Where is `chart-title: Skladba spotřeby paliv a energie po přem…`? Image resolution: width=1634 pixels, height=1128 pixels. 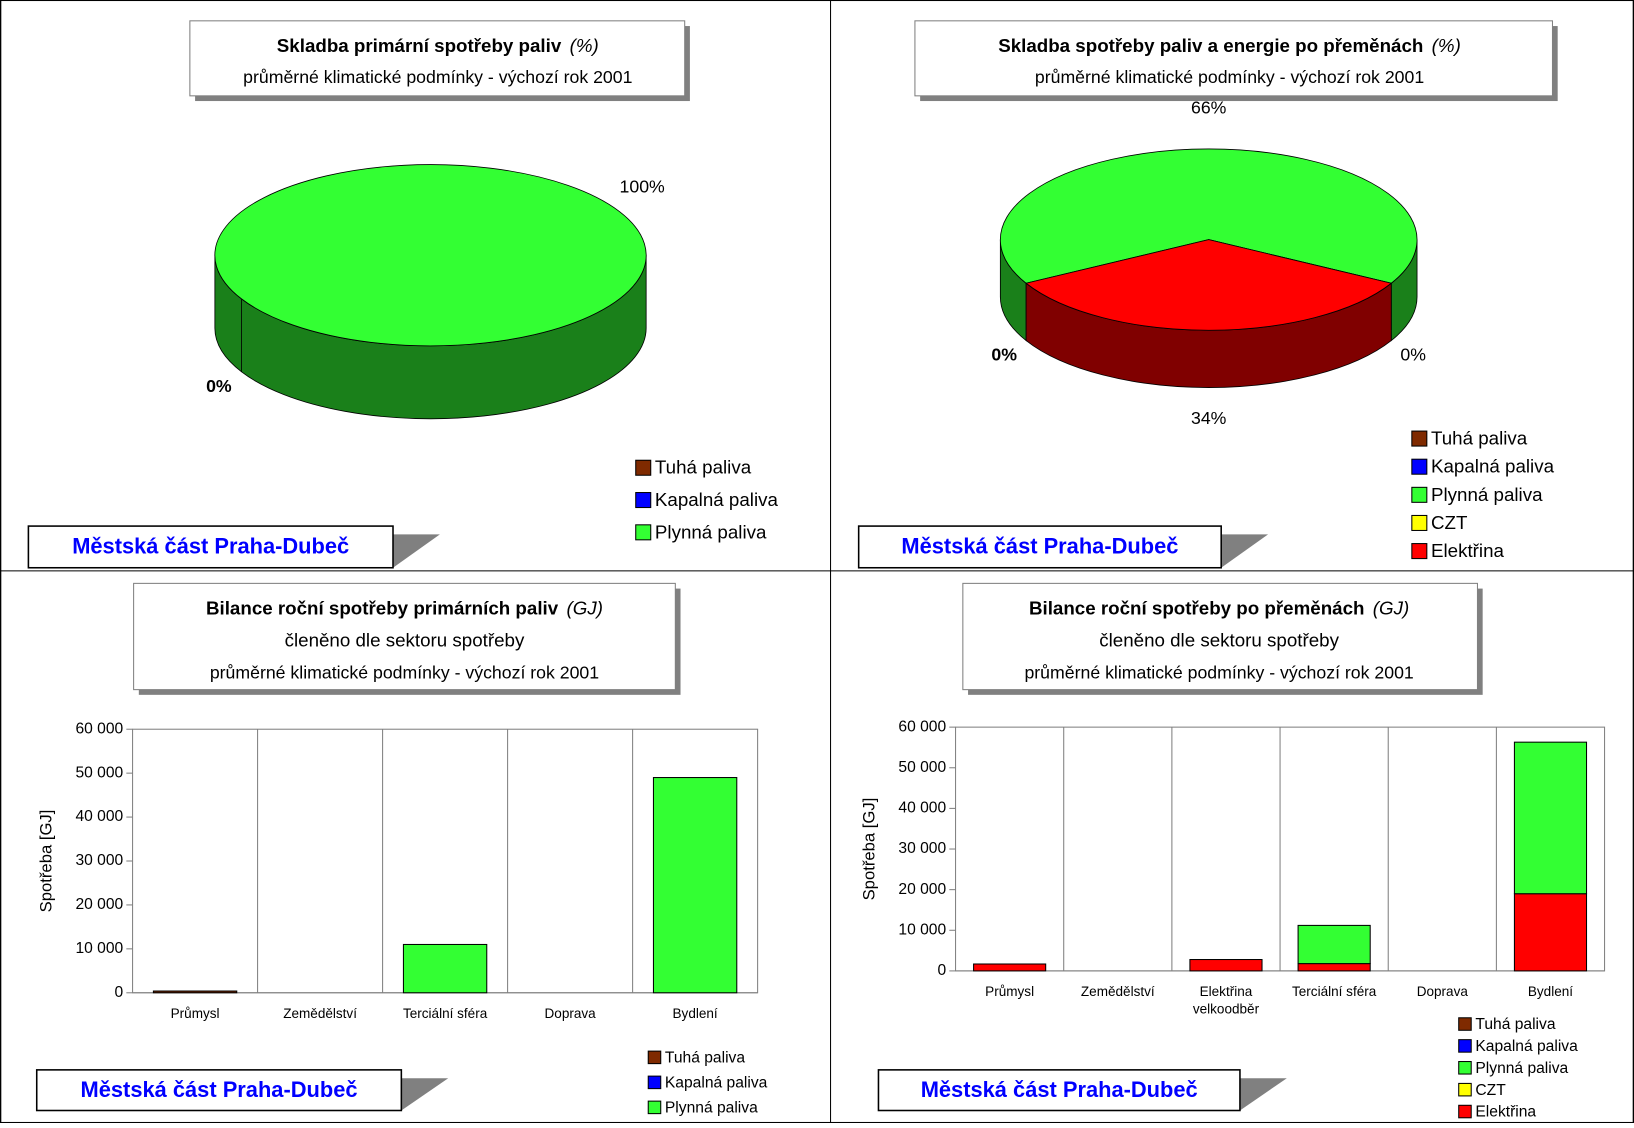 chart-title: Skladba spotřeby paliv a energie po přem… is located at coordinates (1229, 45).